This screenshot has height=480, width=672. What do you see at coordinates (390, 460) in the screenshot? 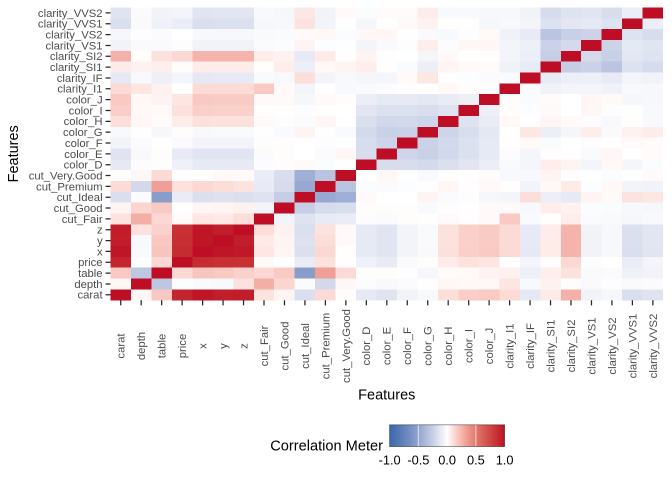
I see `svg-text: -1.0` at bounding box center [390, 460].